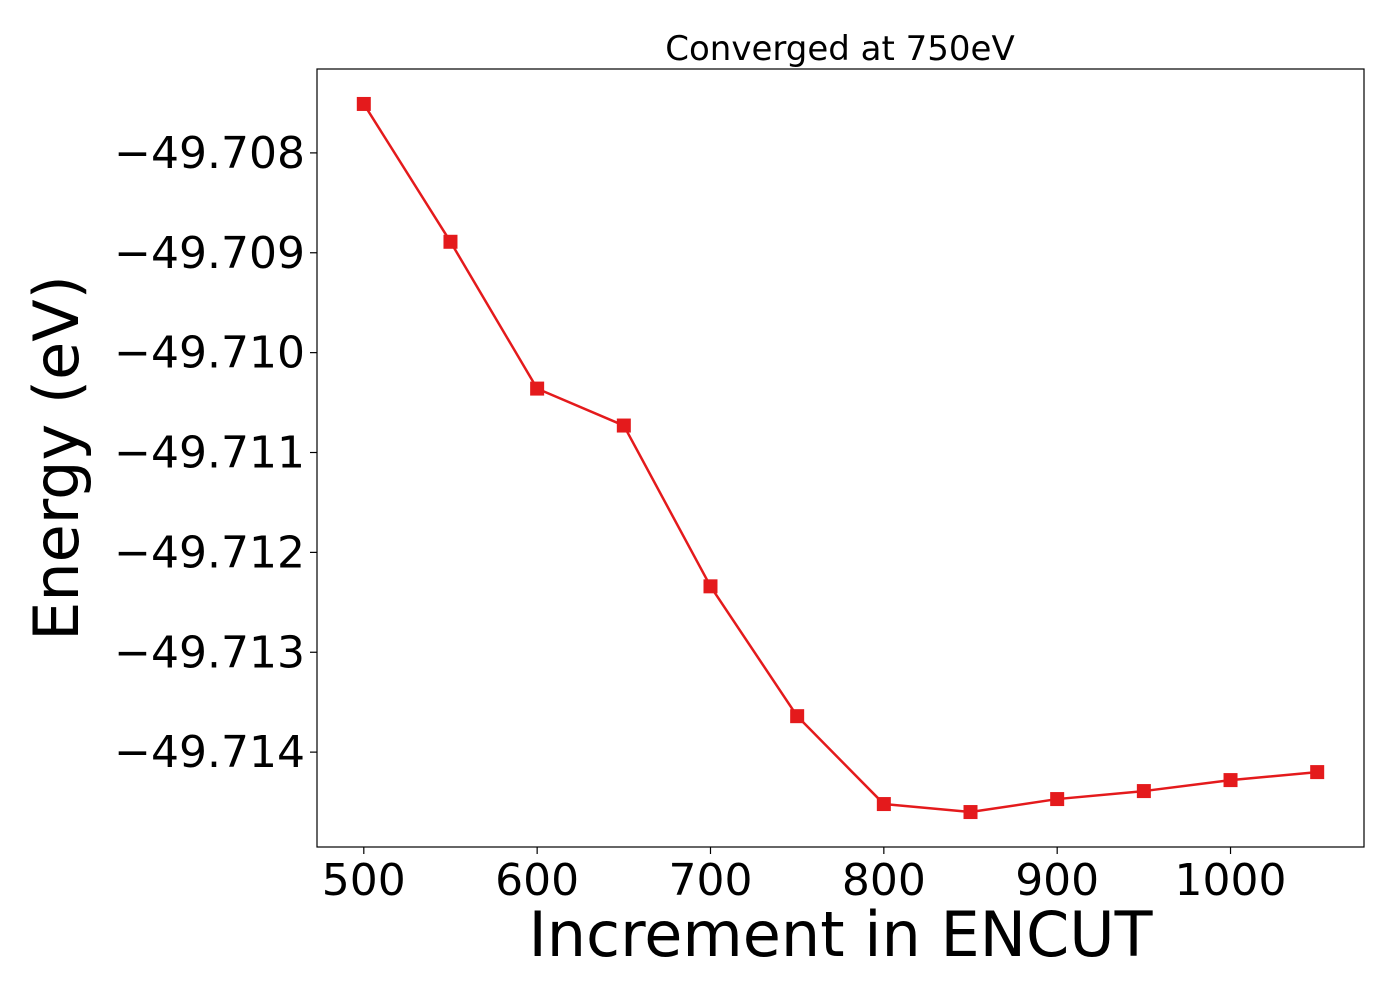  What do you see at coordinates (1057, 880) in the screenshot?
I see `x-tick-label: 900` at bounding box center [1057, 880].